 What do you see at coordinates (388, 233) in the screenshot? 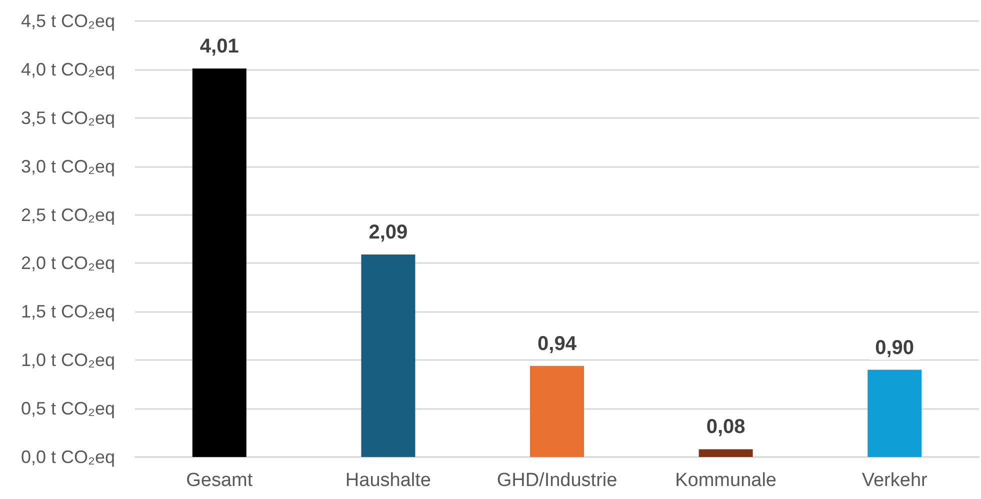
I see `data-label: 2,09` at bounding box center [388, 233].